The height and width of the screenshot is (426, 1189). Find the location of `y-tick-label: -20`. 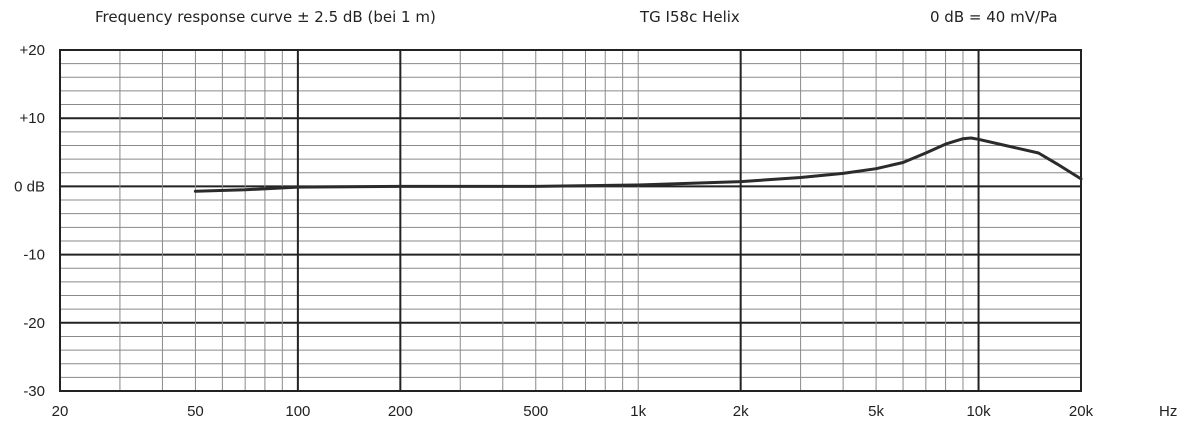

y-tick-label: -20 is located at coordinates (34, 323).